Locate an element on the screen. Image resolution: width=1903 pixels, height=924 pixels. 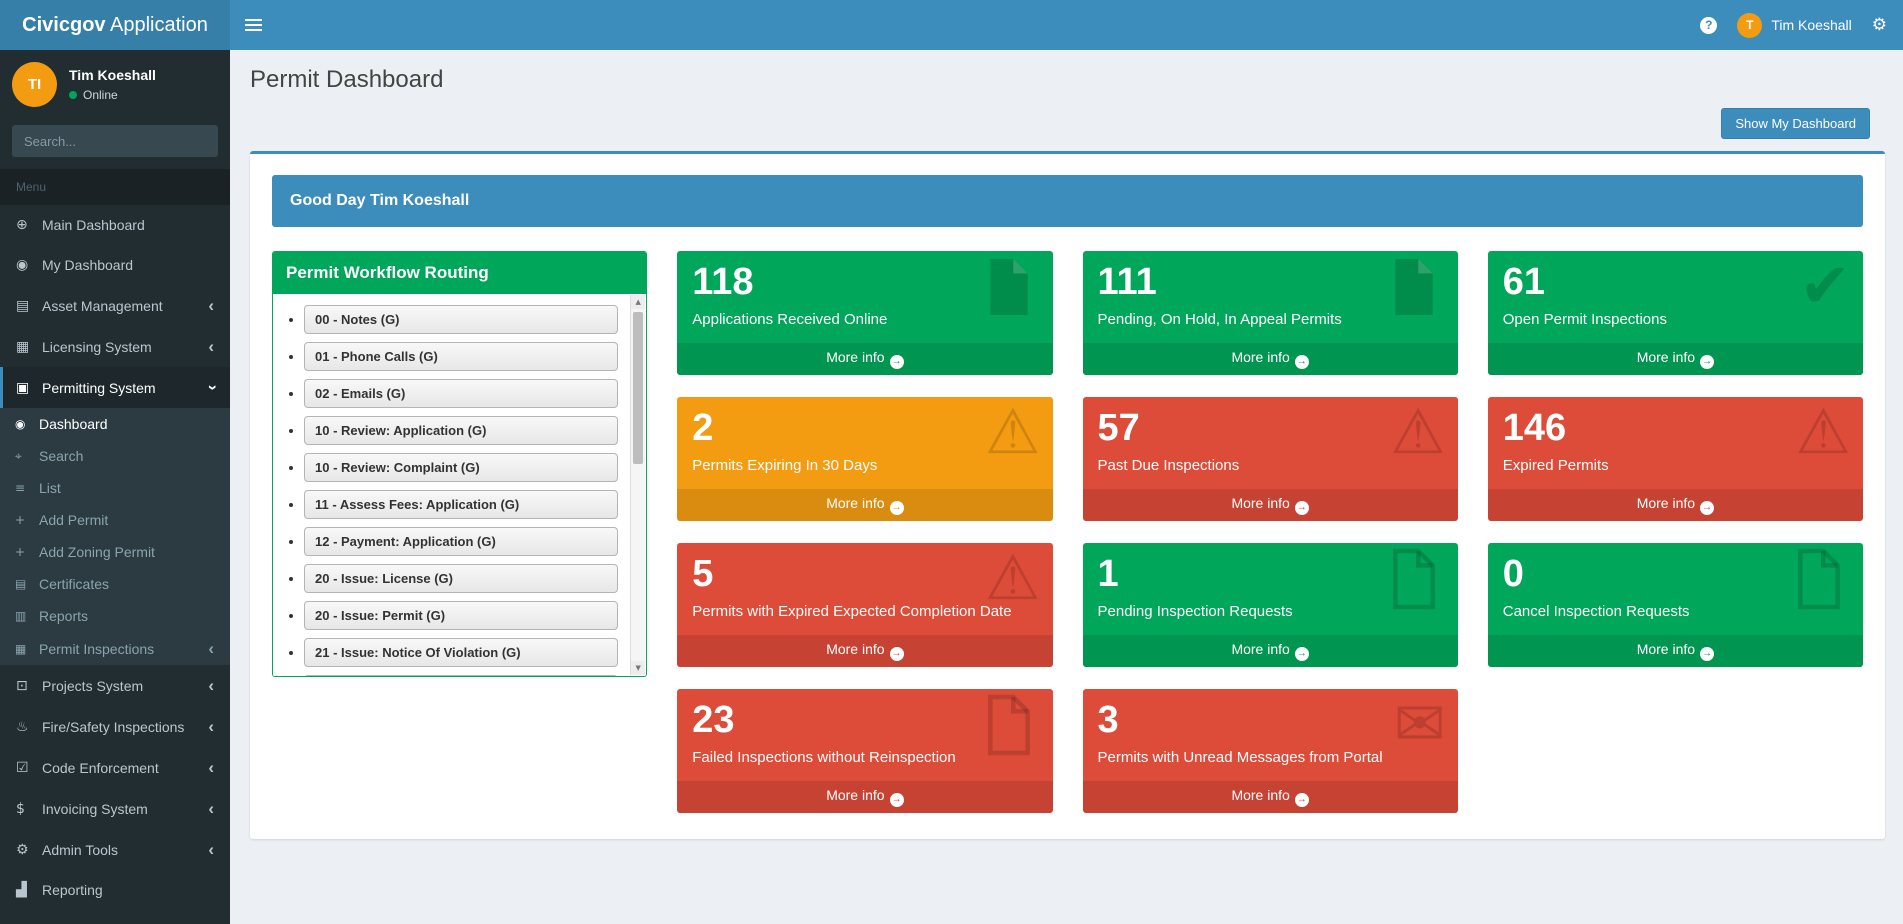
asset-management-icon: ▤ is located at coordinates (23, 305).